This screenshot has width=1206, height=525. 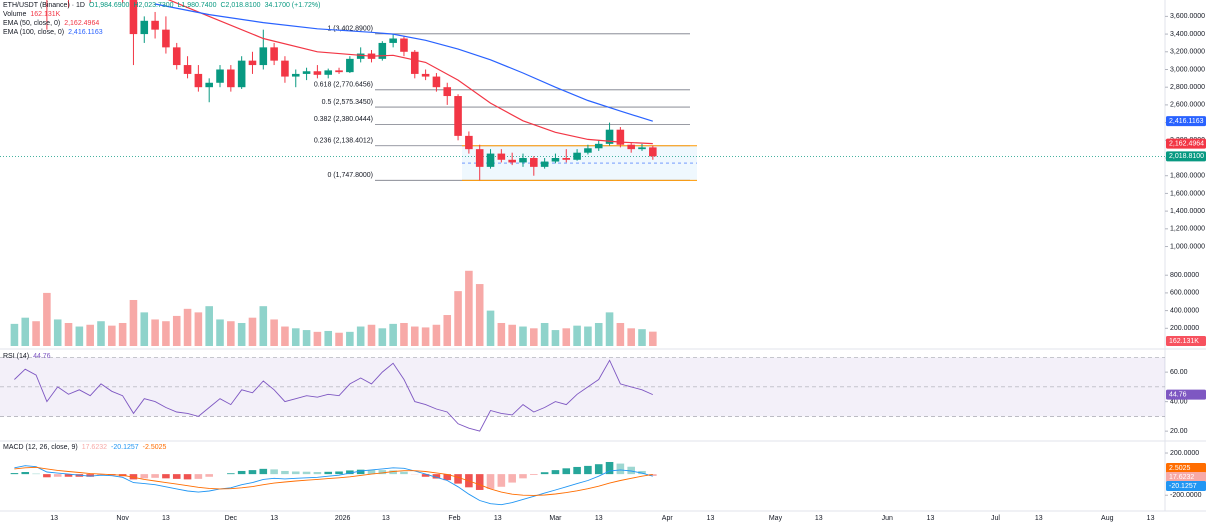 I want to click on macd-line, so click(x=333, y=485).